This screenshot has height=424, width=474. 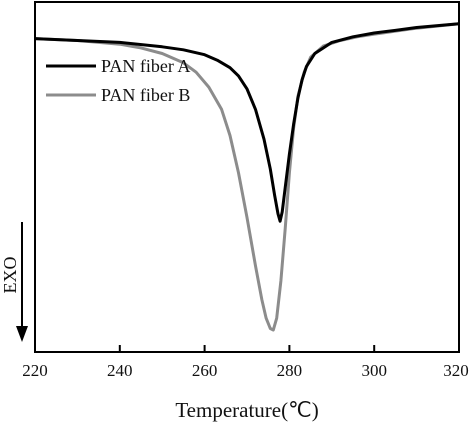 I want to click on exo-arrow-head-icon, so click(x=22, y=334).